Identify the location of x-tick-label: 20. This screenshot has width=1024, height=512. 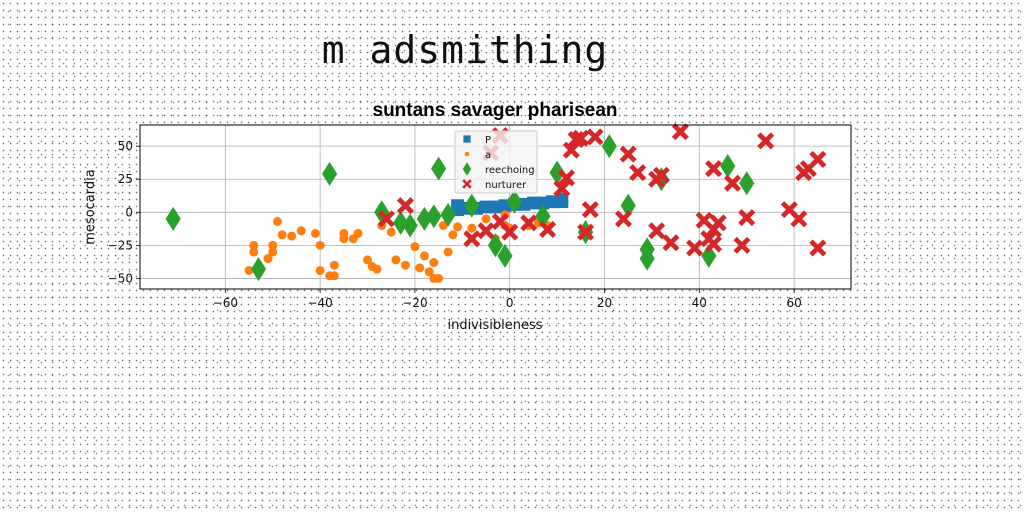
(604, 303).